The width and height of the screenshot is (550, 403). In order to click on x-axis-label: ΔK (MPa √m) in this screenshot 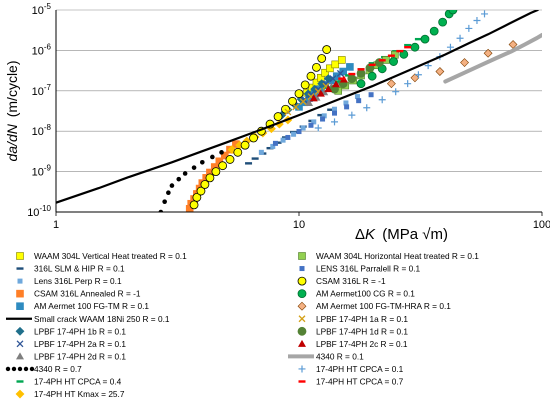, I will do `click(401, 234)`.